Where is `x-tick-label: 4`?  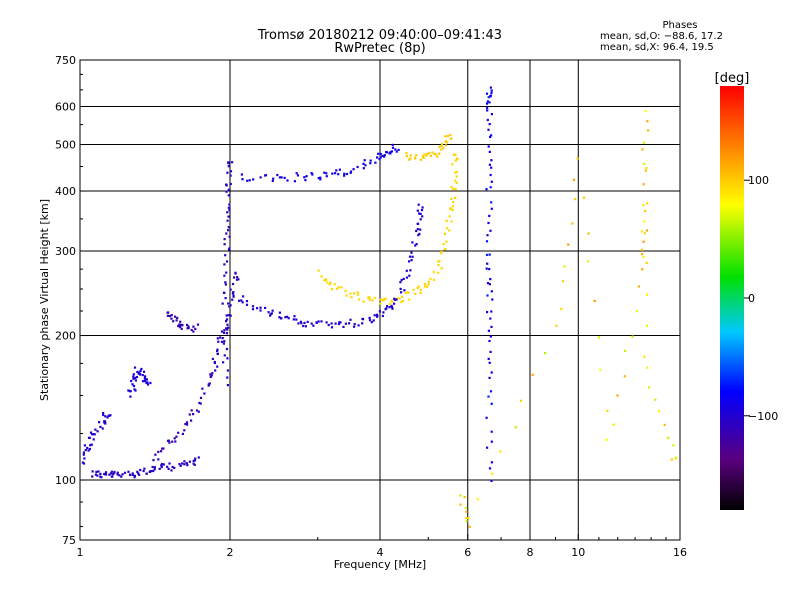 x-tick-label: 4 is located at coordinates (380, 552).